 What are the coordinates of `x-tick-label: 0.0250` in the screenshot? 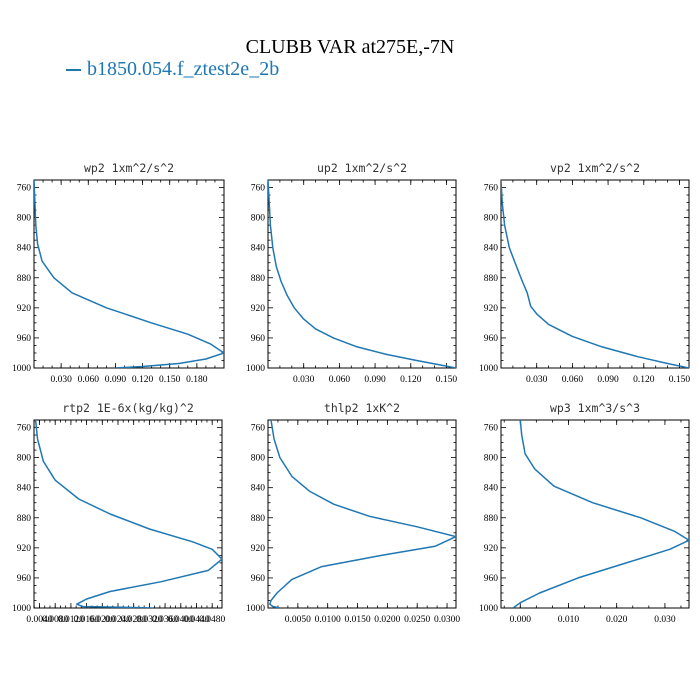 It's located at (417, 620).